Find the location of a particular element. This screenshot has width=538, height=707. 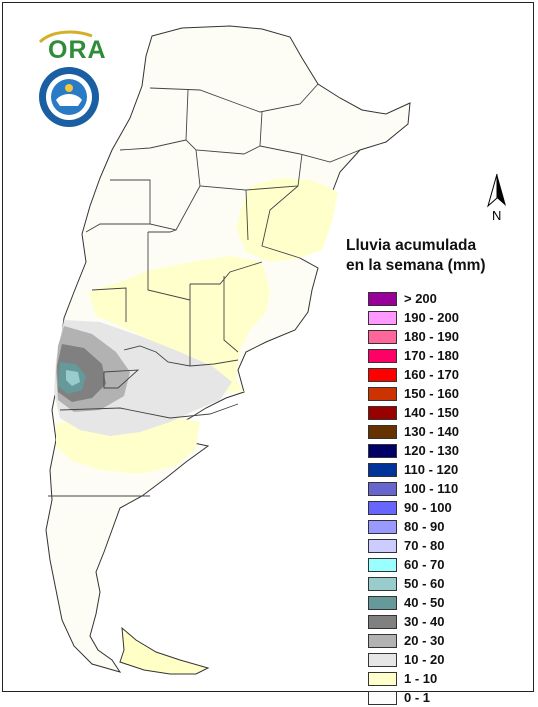

legend-item: 0 - 1 is located at coordinates (413, 697).